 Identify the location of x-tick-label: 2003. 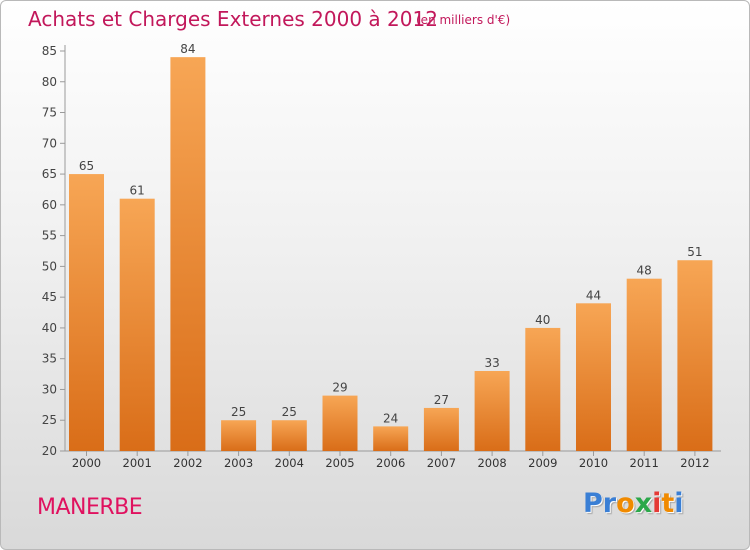
(238, 463).